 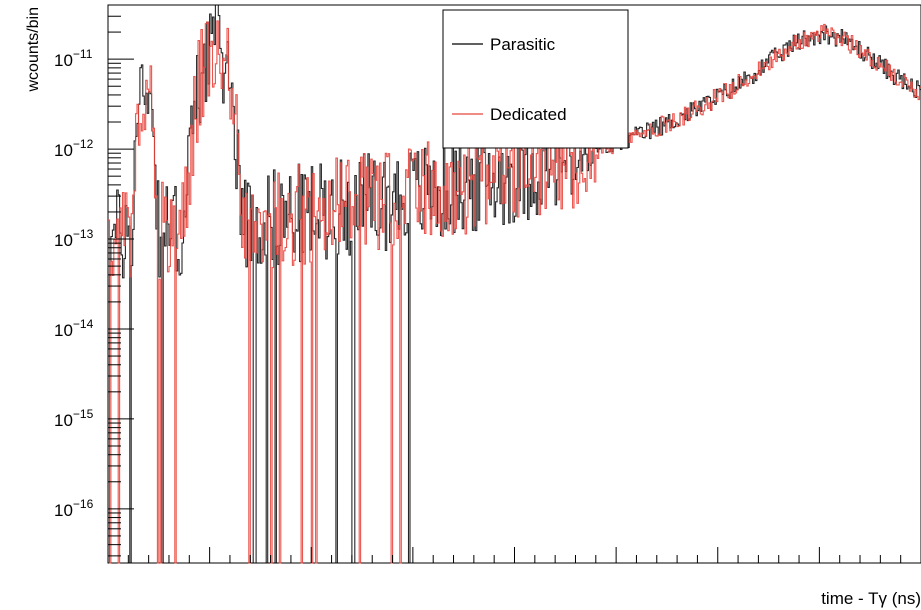 I want to click on y-tick-label: 10−11, so click(x=73, y=58).